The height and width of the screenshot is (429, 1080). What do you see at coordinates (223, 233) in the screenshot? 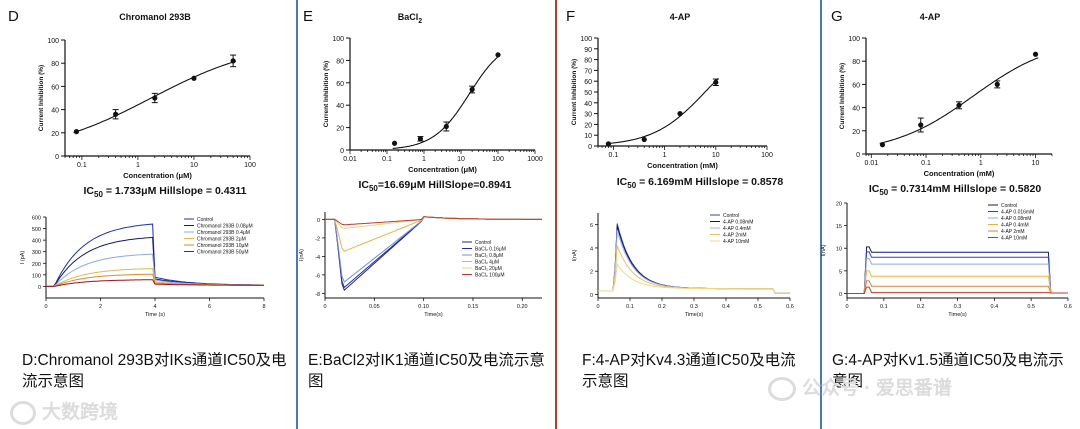
I see `trace-0-legend-label: Chromanol 293B 0.4μM` at bounding box center [223, 233].